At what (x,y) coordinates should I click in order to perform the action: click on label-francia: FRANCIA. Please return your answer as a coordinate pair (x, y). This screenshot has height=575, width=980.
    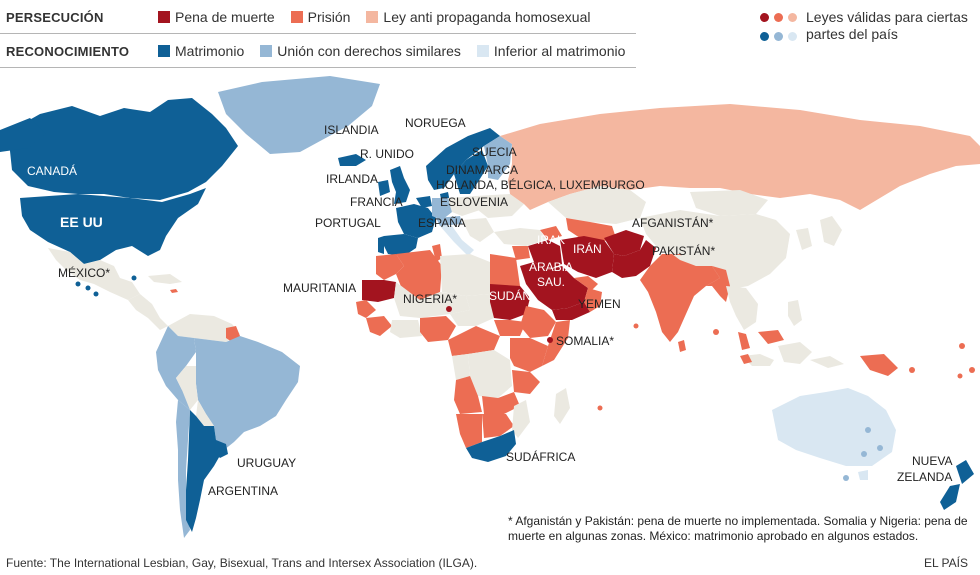
    Looking at the image, I should click on (376, 202).